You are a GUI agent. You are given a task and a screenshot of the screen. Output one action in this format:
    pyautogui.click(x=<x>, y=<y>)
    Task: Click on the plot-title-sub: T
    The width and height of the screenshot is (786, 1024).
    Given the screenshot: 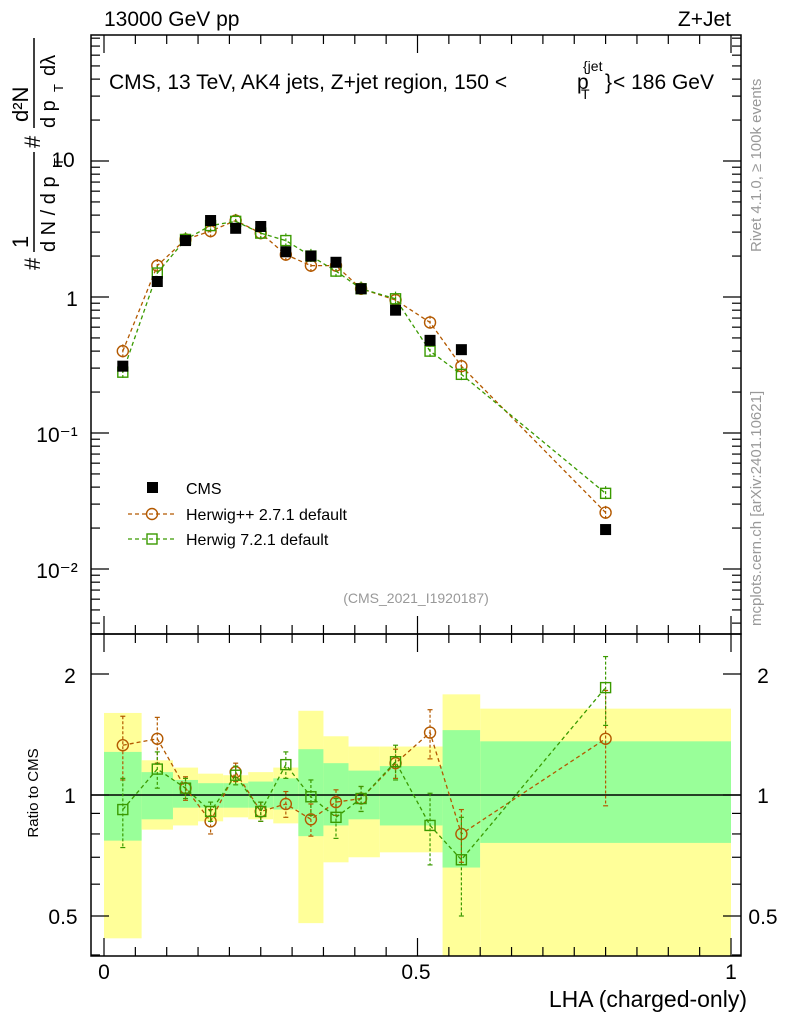 What is the action you would take?
    pyautogui.click(x=585, y=94)
    